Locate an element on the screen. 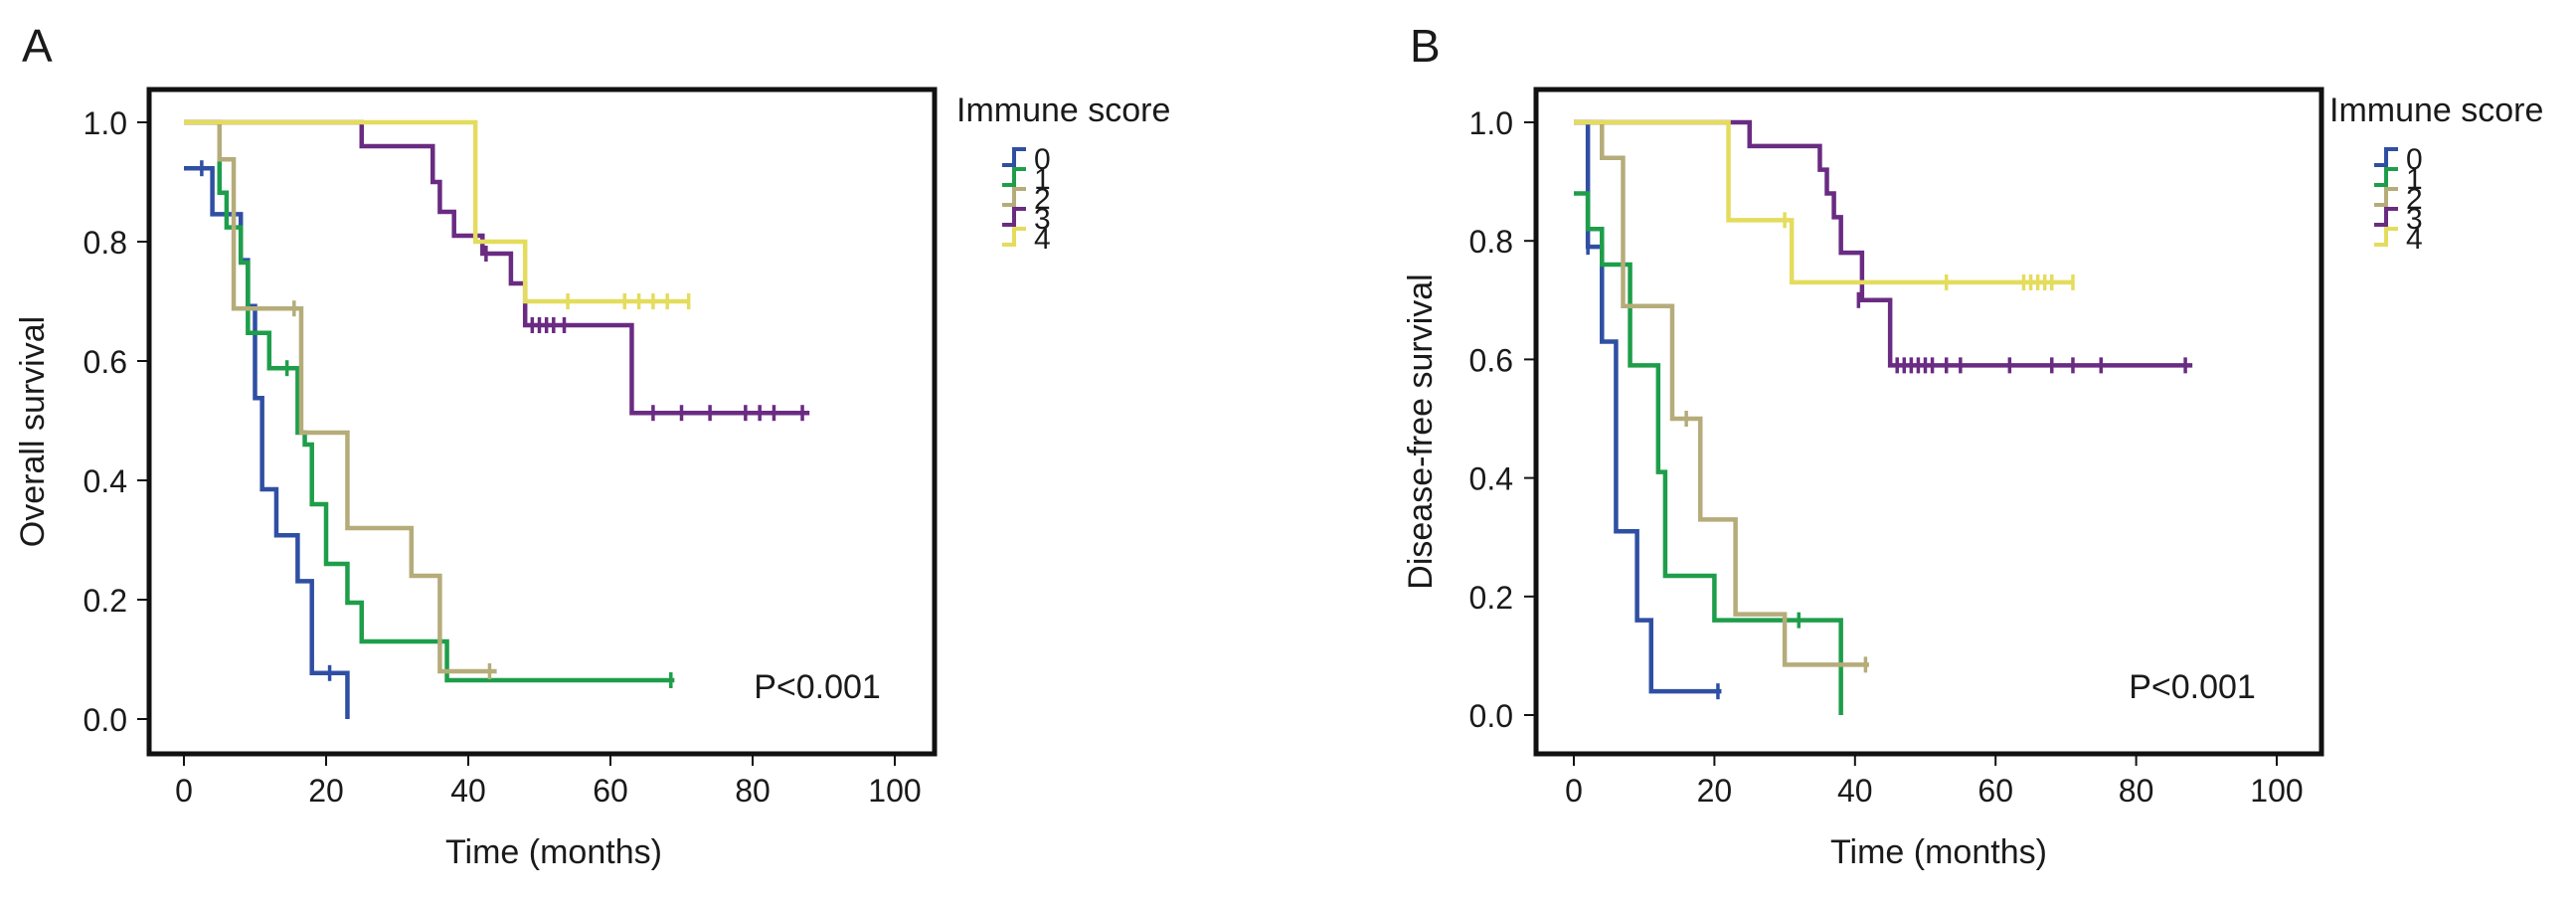 Image resolution: width=2576 pixels, height=906 pixels. panel-label: A is located at coordinates (37, 46).